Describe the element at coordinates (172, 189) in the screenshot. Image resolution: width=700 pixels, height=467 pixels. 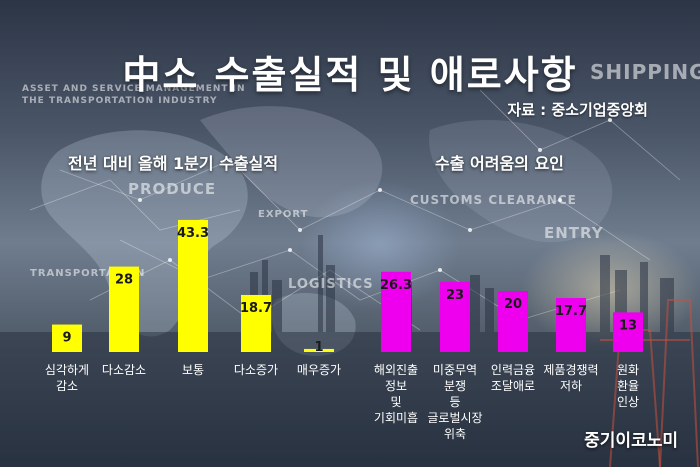
I see `bg-text-produce: PRODUCE` at that location.